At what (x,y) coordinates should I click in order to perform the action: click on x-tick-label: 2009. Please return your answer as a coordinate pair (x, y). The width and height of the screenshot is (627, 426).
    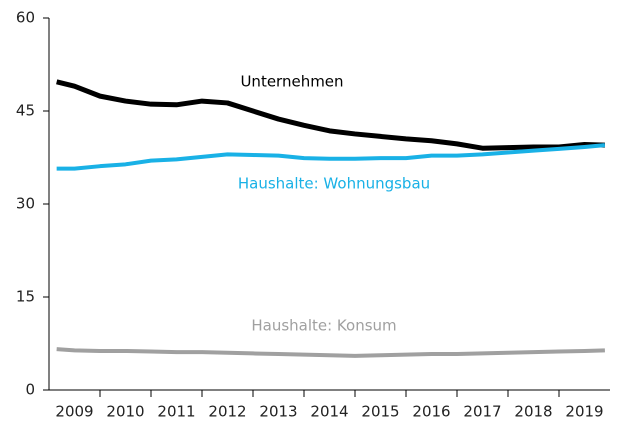
    Looking at the image, I should click on (74, 412).